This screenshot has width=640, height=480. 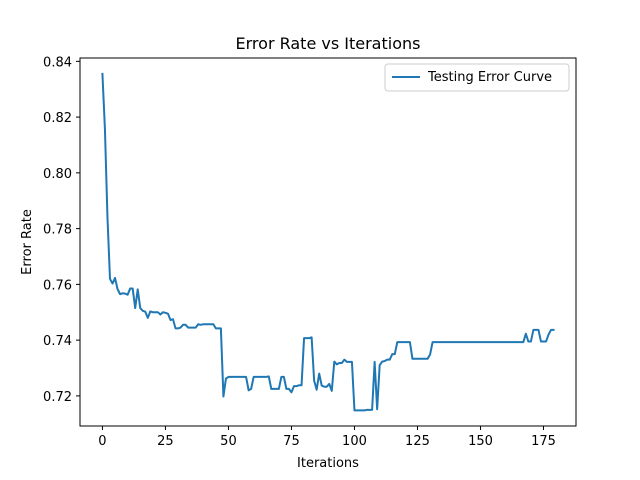 I want to click on x-tick-label: 0, so click(x=102, y=441).